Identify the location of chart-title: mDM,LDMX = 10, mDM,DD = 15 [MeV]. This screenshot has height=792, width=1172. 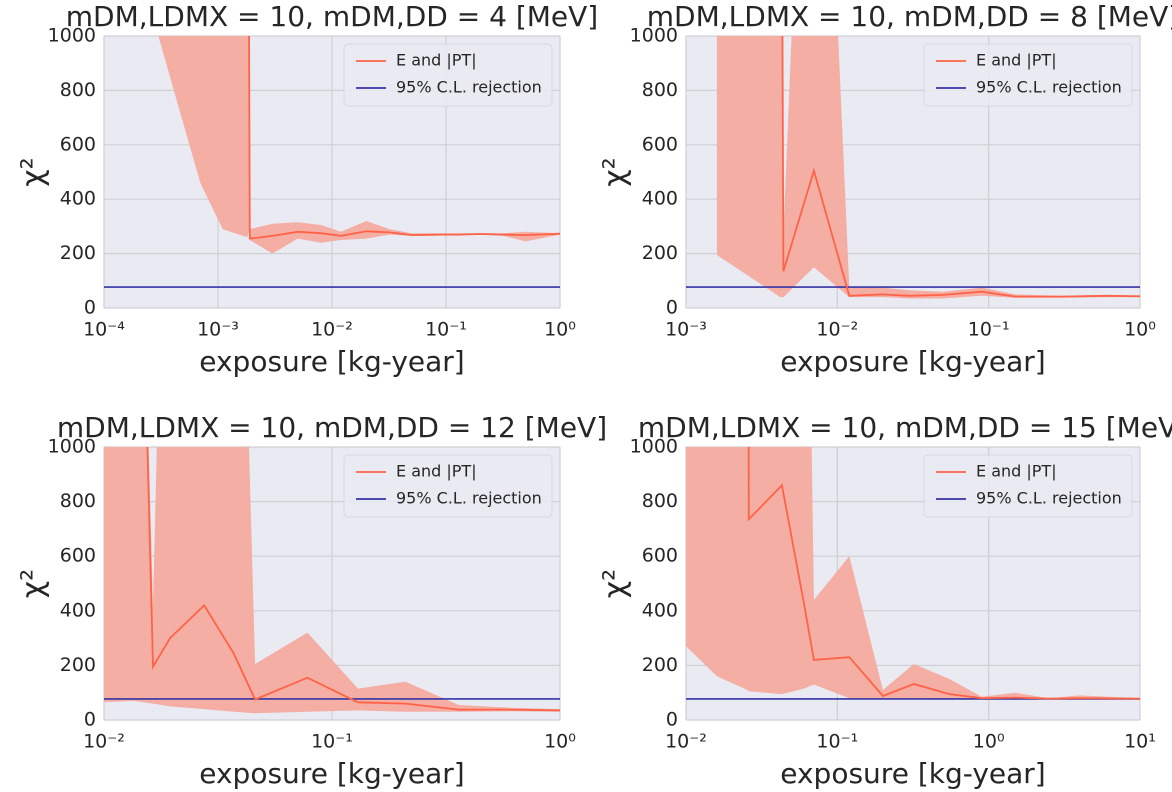
(905, 427).